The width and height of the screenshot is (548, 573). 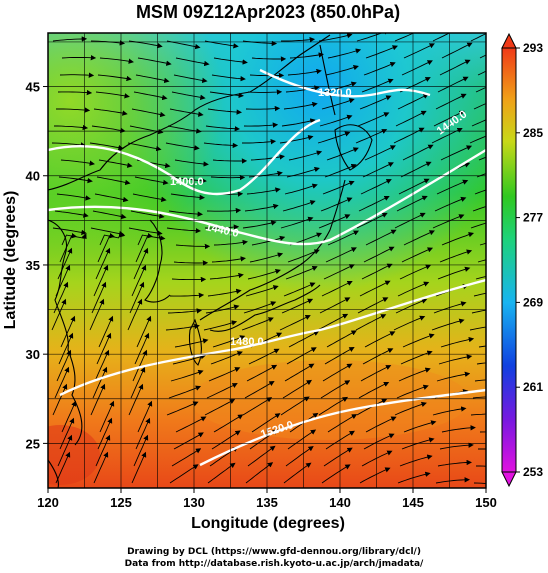 What do you see at coordinates (247, 342) in the screenshot?
I see `contour-label-1480: 1480.0` at bounding box center [247, 342].